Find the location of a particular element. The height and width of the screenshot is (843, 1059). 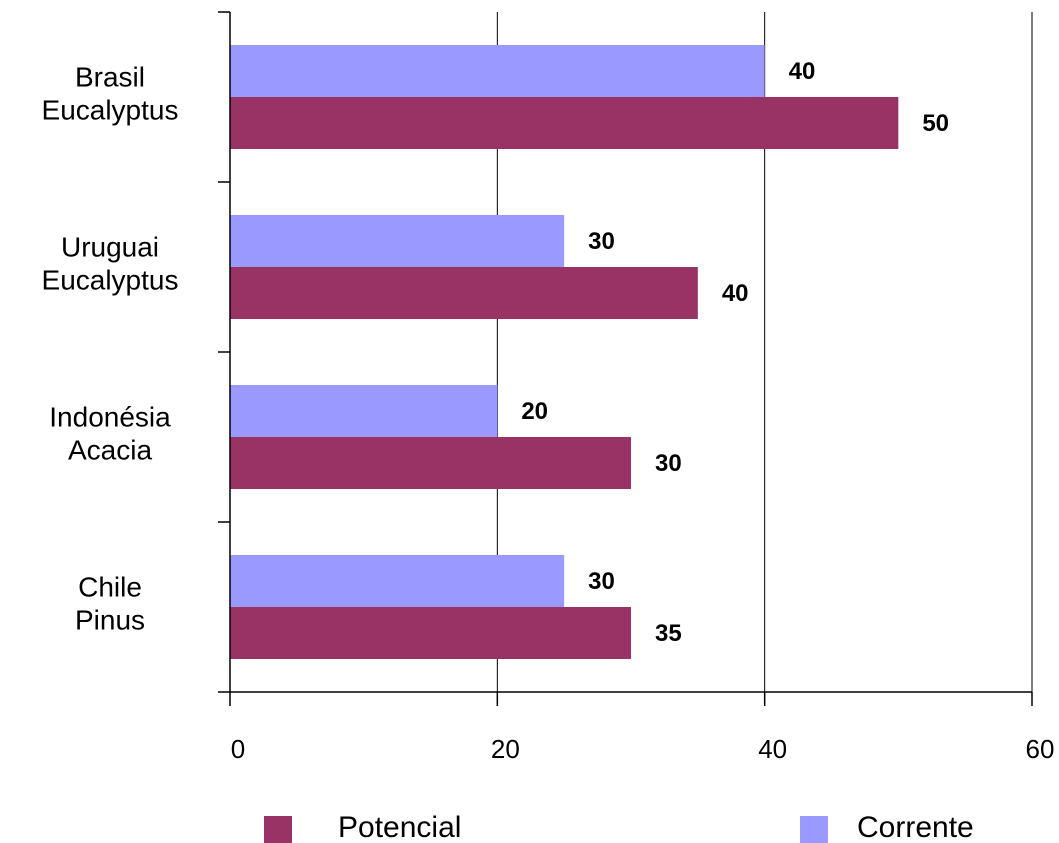

category-label-0-1: Eucalyptus is located at coordinates (110, 110).